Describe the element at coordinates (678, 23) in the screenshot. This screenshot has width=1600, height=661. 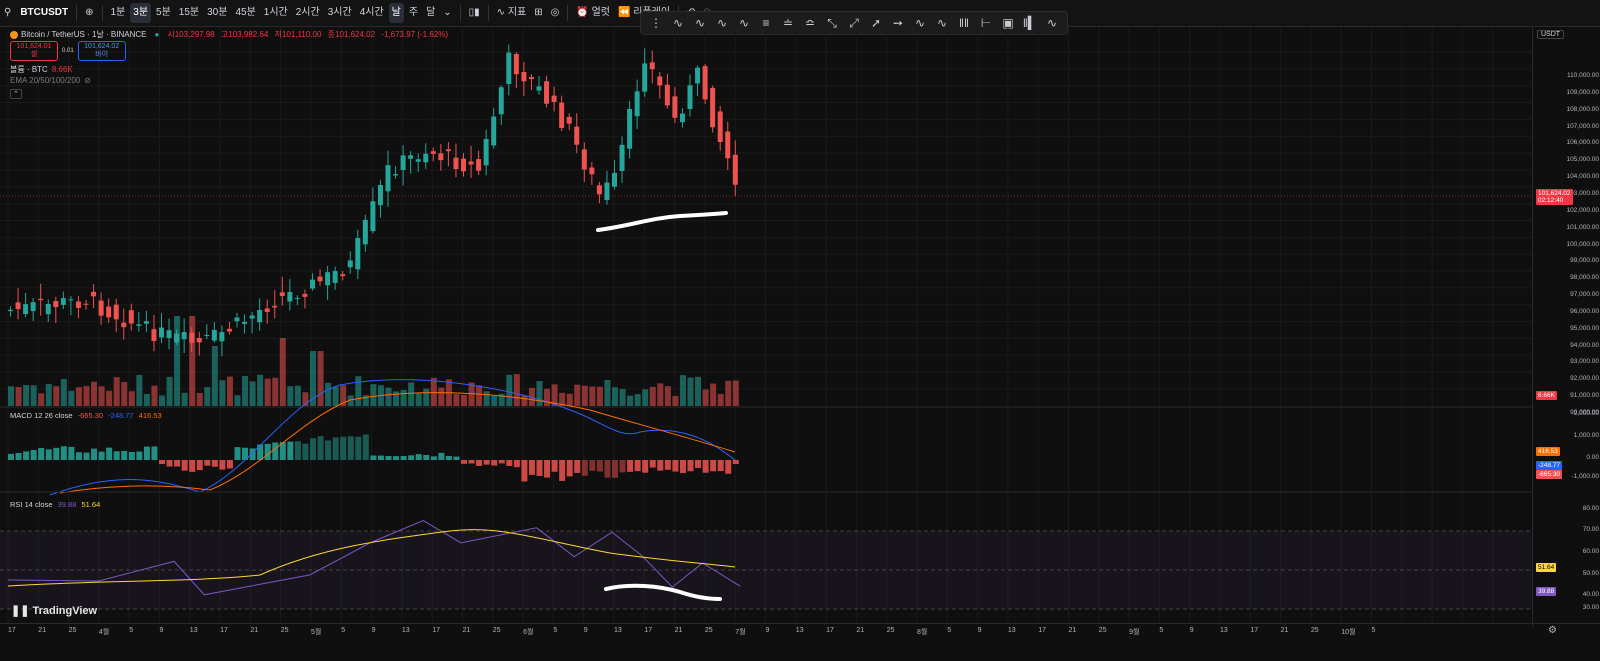
I see `pattern-xabcd-icon: ∿` at that location.